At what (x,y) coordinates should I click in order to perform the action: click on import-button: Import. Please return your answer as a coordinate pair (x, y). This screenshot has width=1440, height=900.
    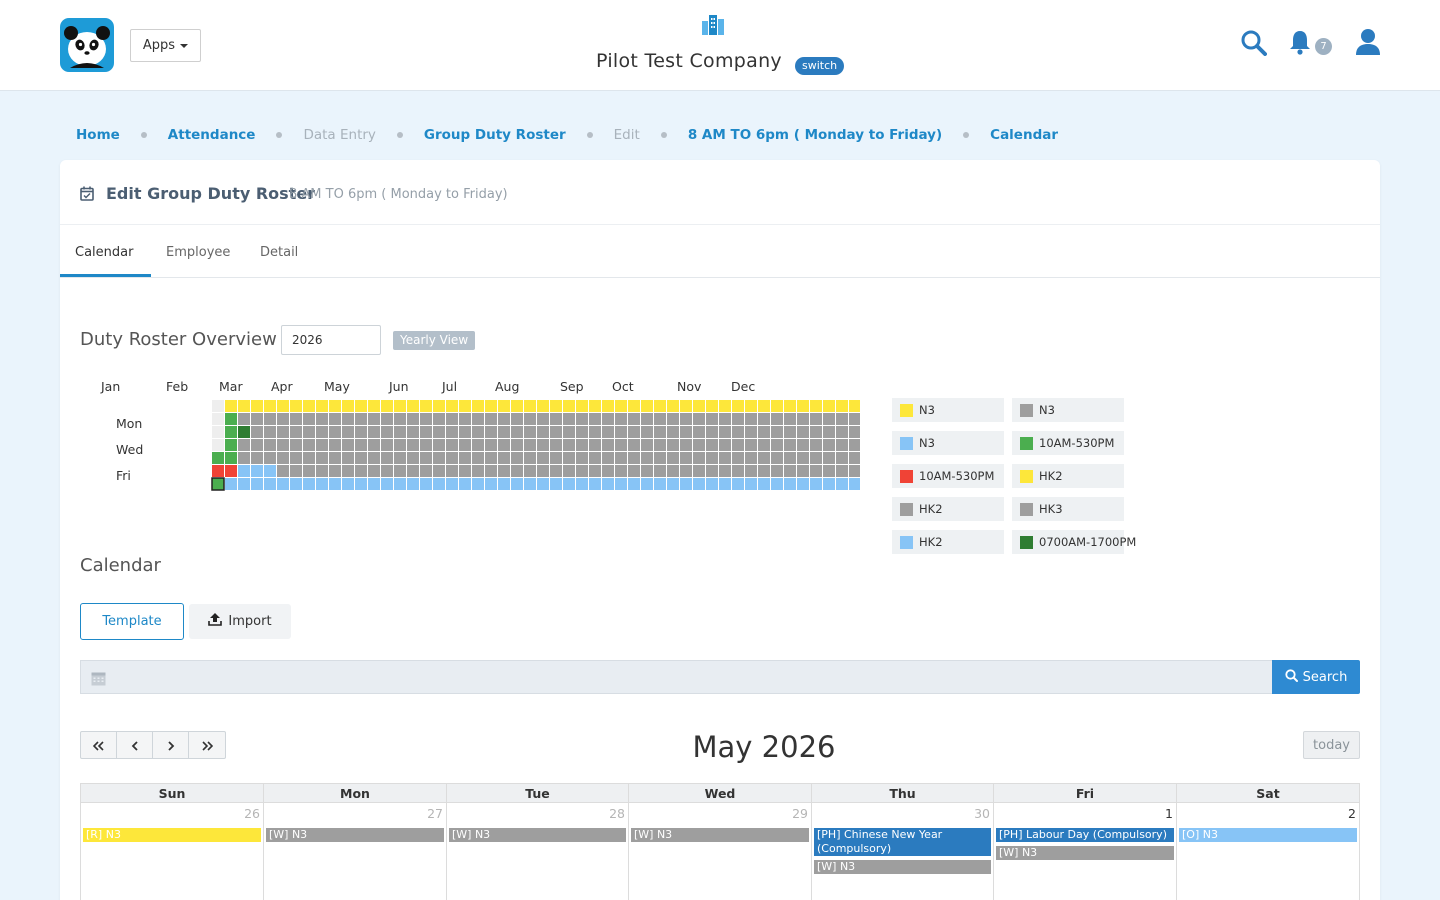
    Looking at the image, I should click on (240, 621).